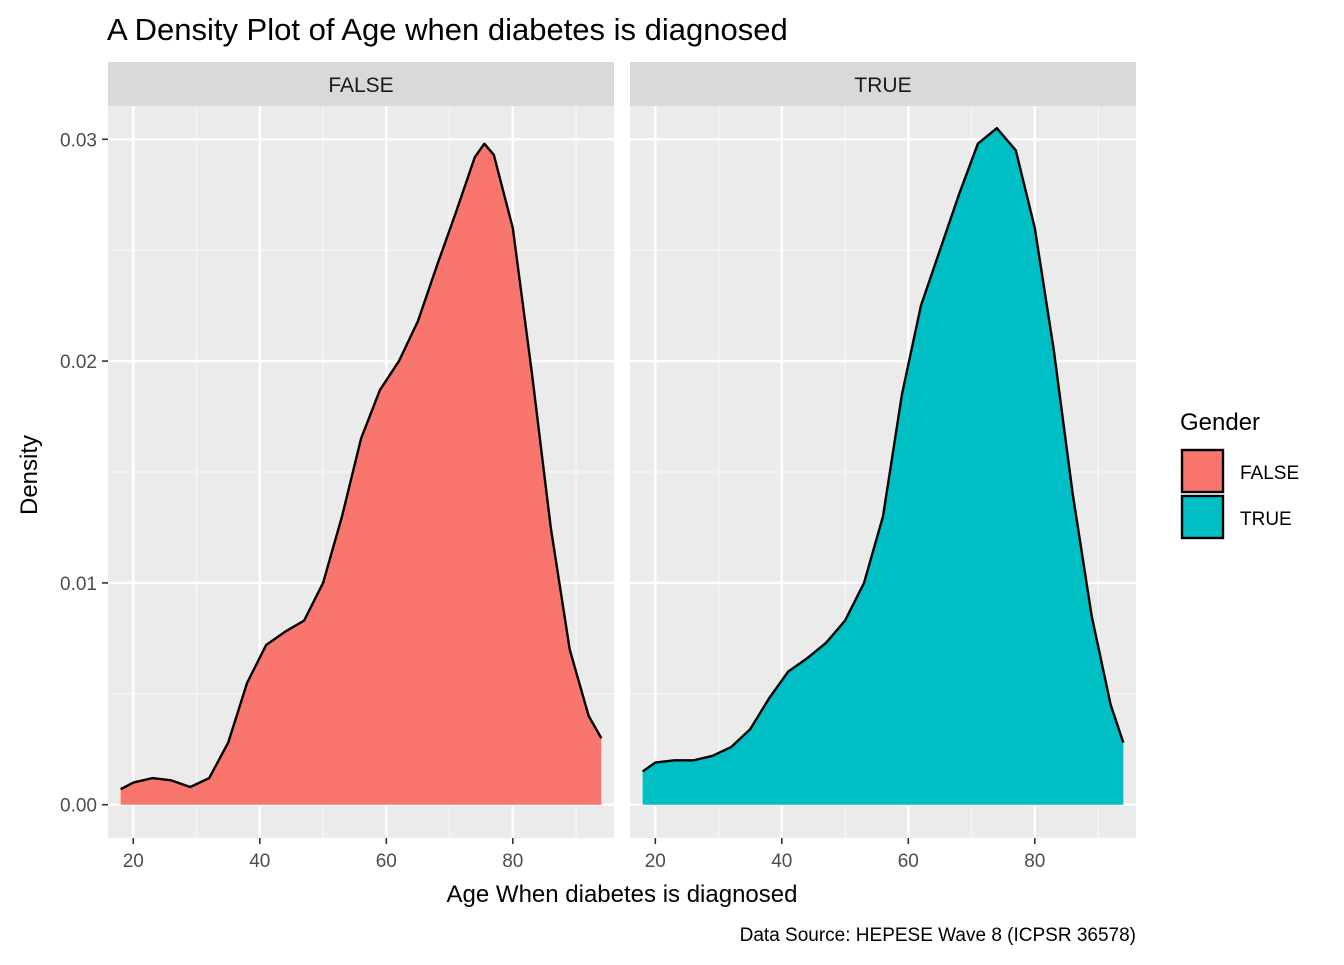 The width and height of the screenshot is (1344, 965). Describe the element at coordinates (622, 894) in the screenshot. I see `x-axis-title: Age When diabetes is diagnosed` at that location.